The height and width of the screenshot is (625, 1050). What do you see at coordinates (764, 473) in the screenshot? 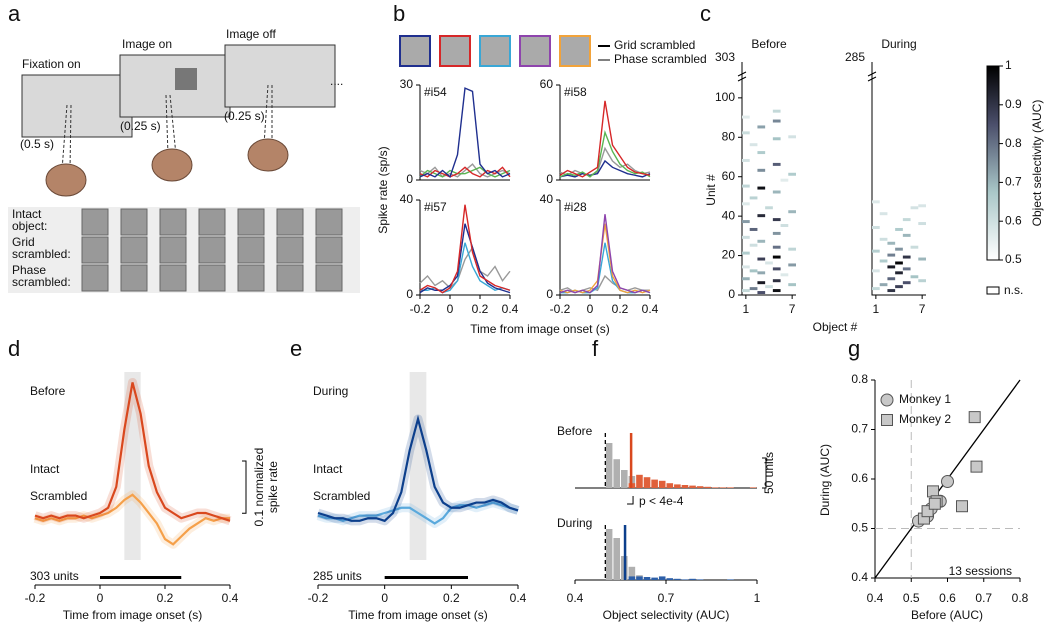
I see `scale-bar` at bounding box center [764, 473].